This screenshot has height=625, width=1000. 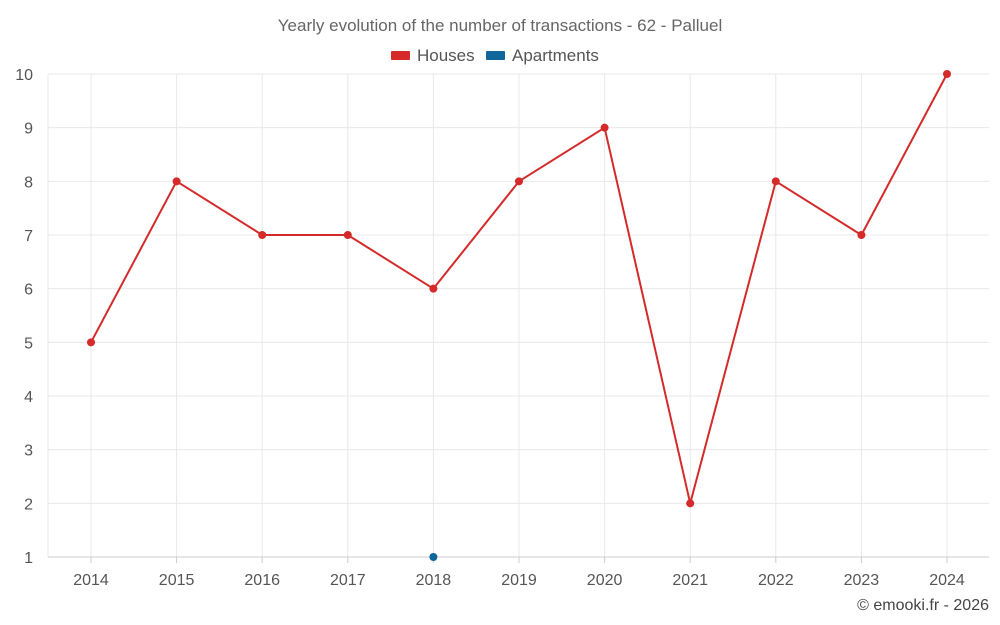 I want to click on data-point-houses-2018, so click(x=433, y=288).